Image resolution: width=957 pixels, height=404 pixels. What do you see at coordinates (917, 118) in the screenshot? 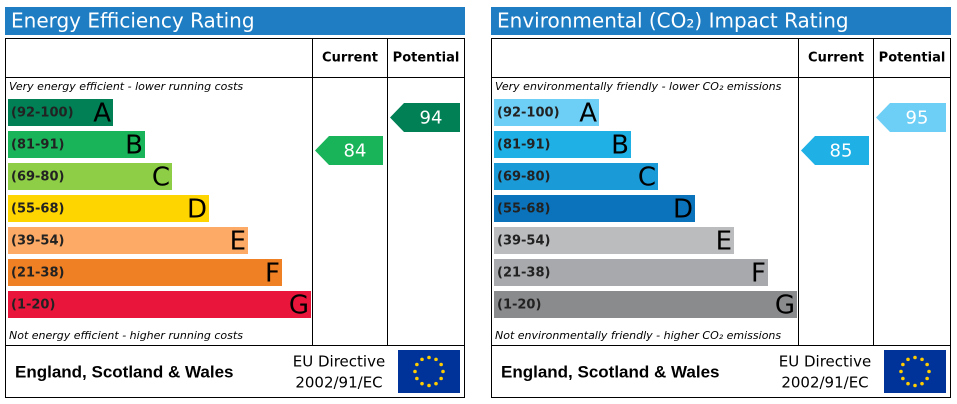
I see `rating-value: 95` at bounding box center [917, 118].